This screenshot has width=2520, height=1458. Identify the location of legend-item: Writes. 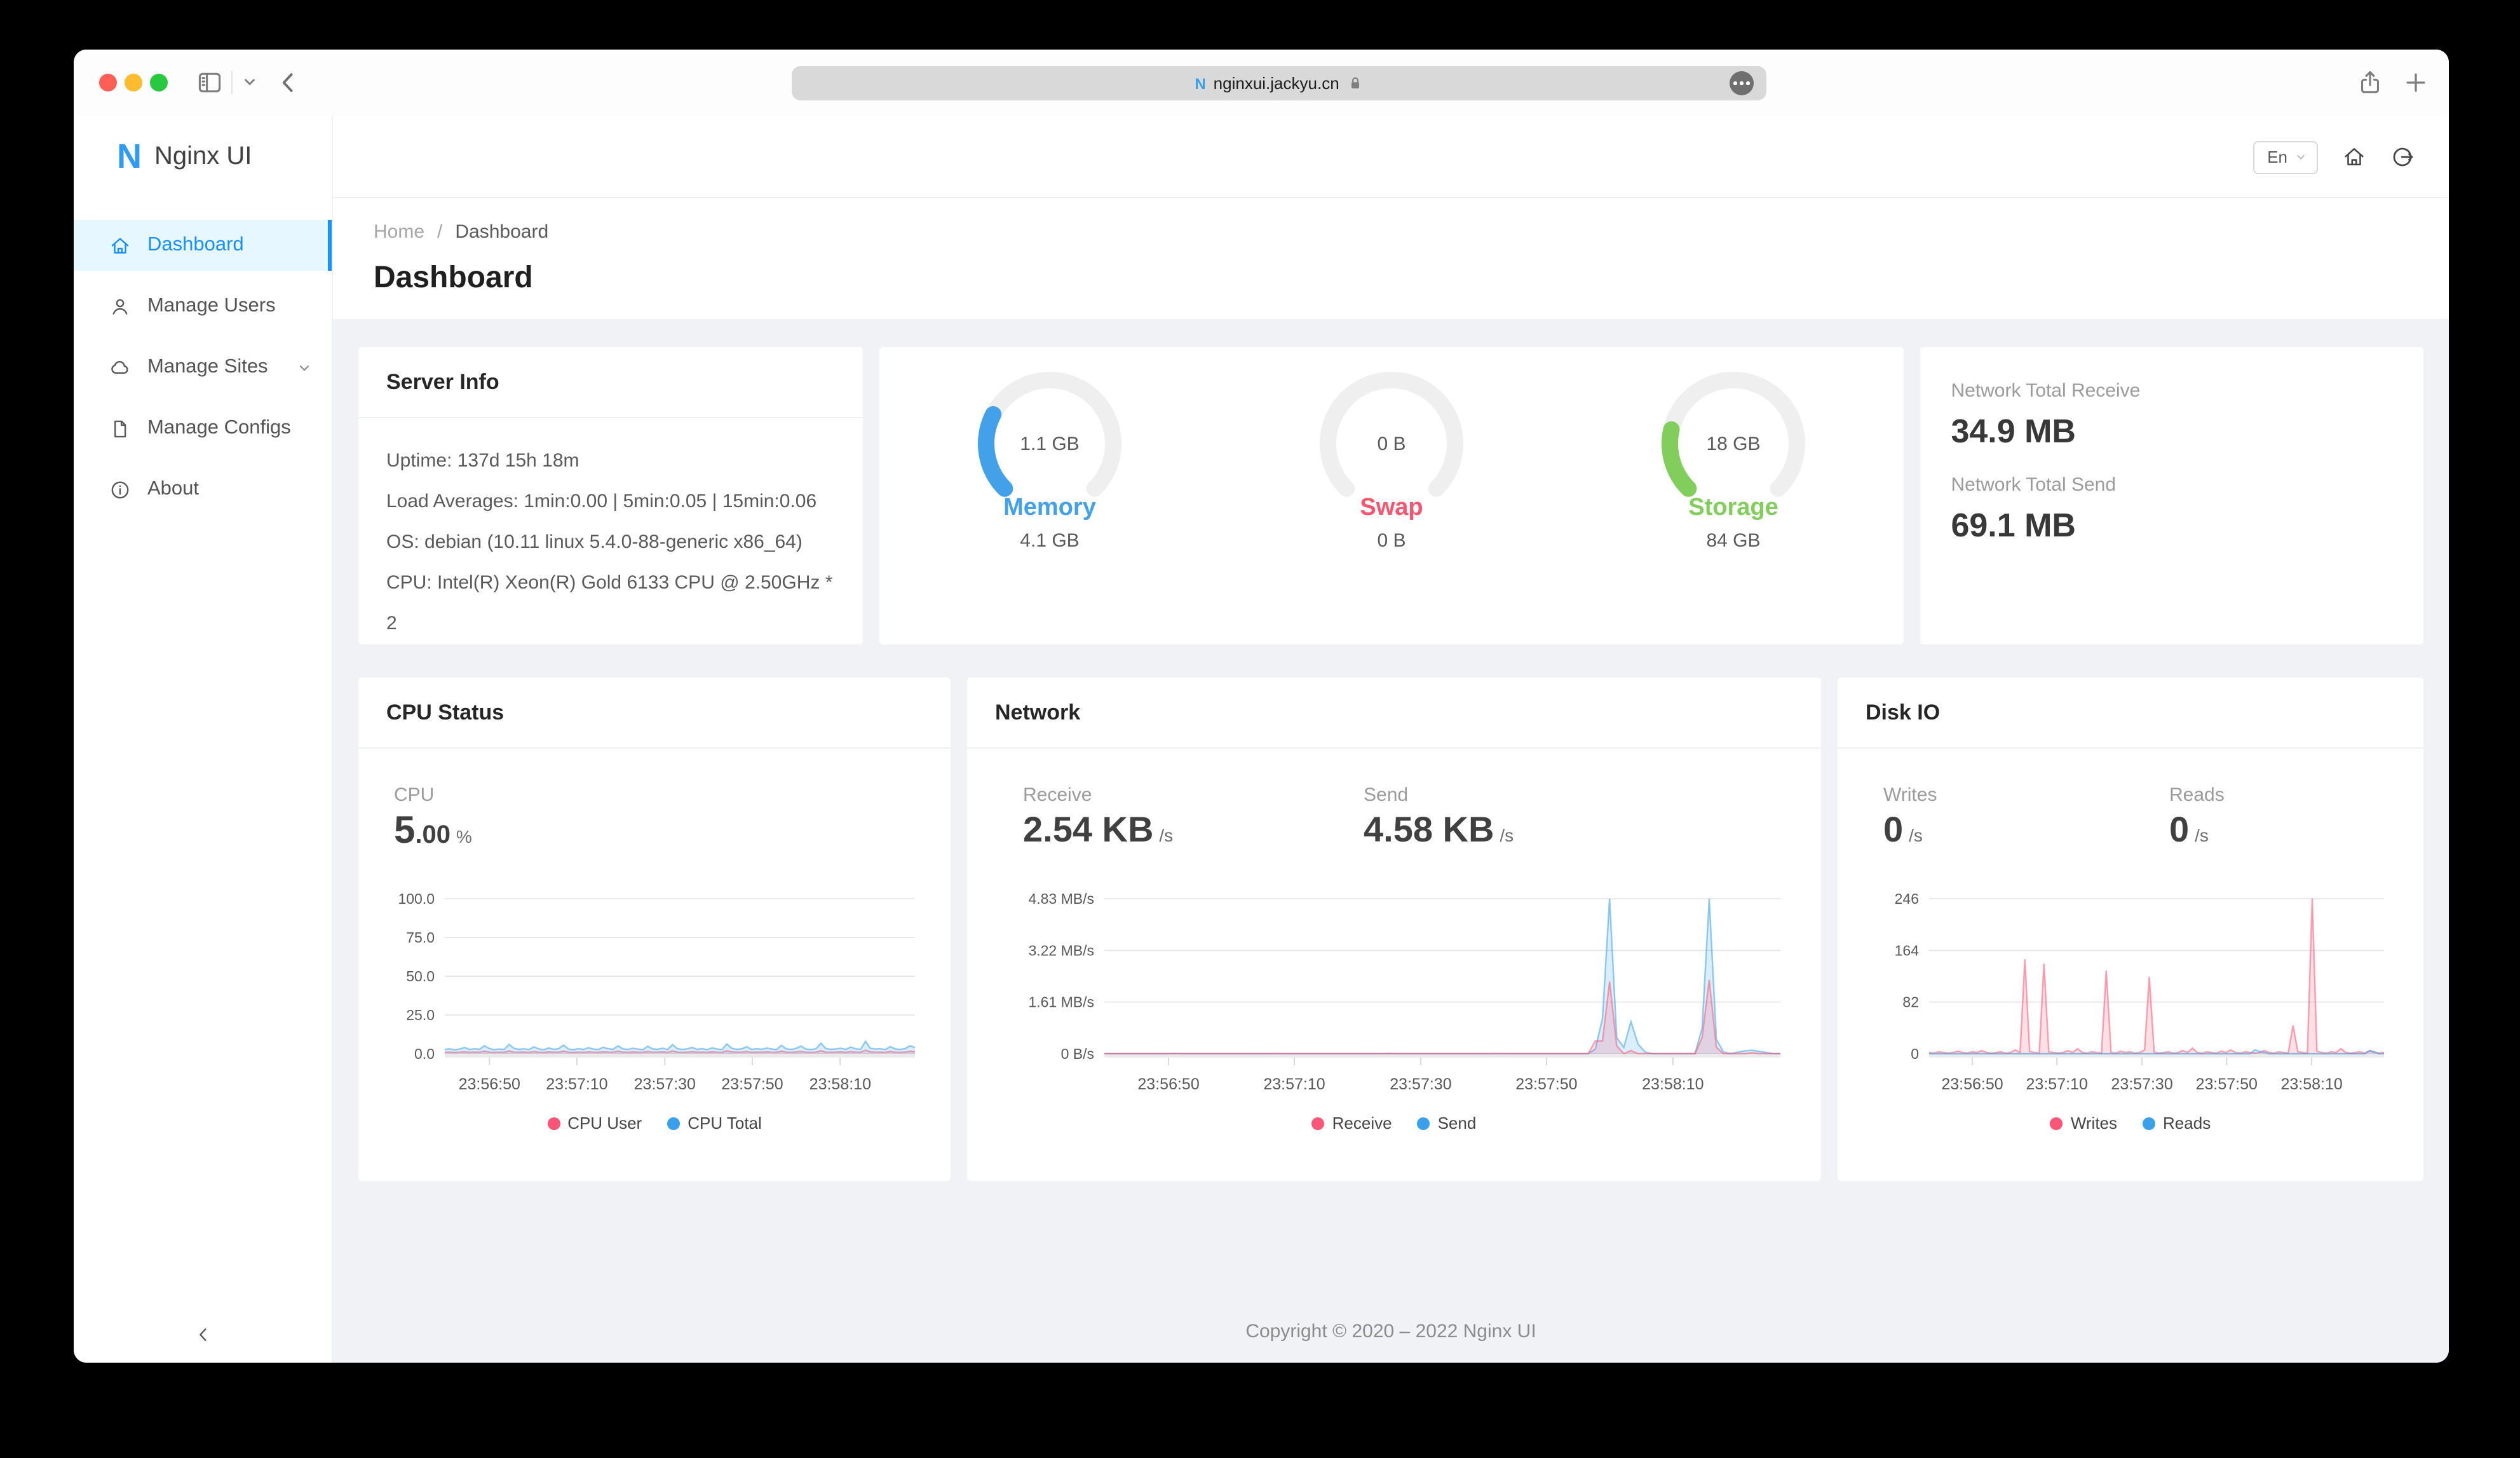
(2083, 1123).